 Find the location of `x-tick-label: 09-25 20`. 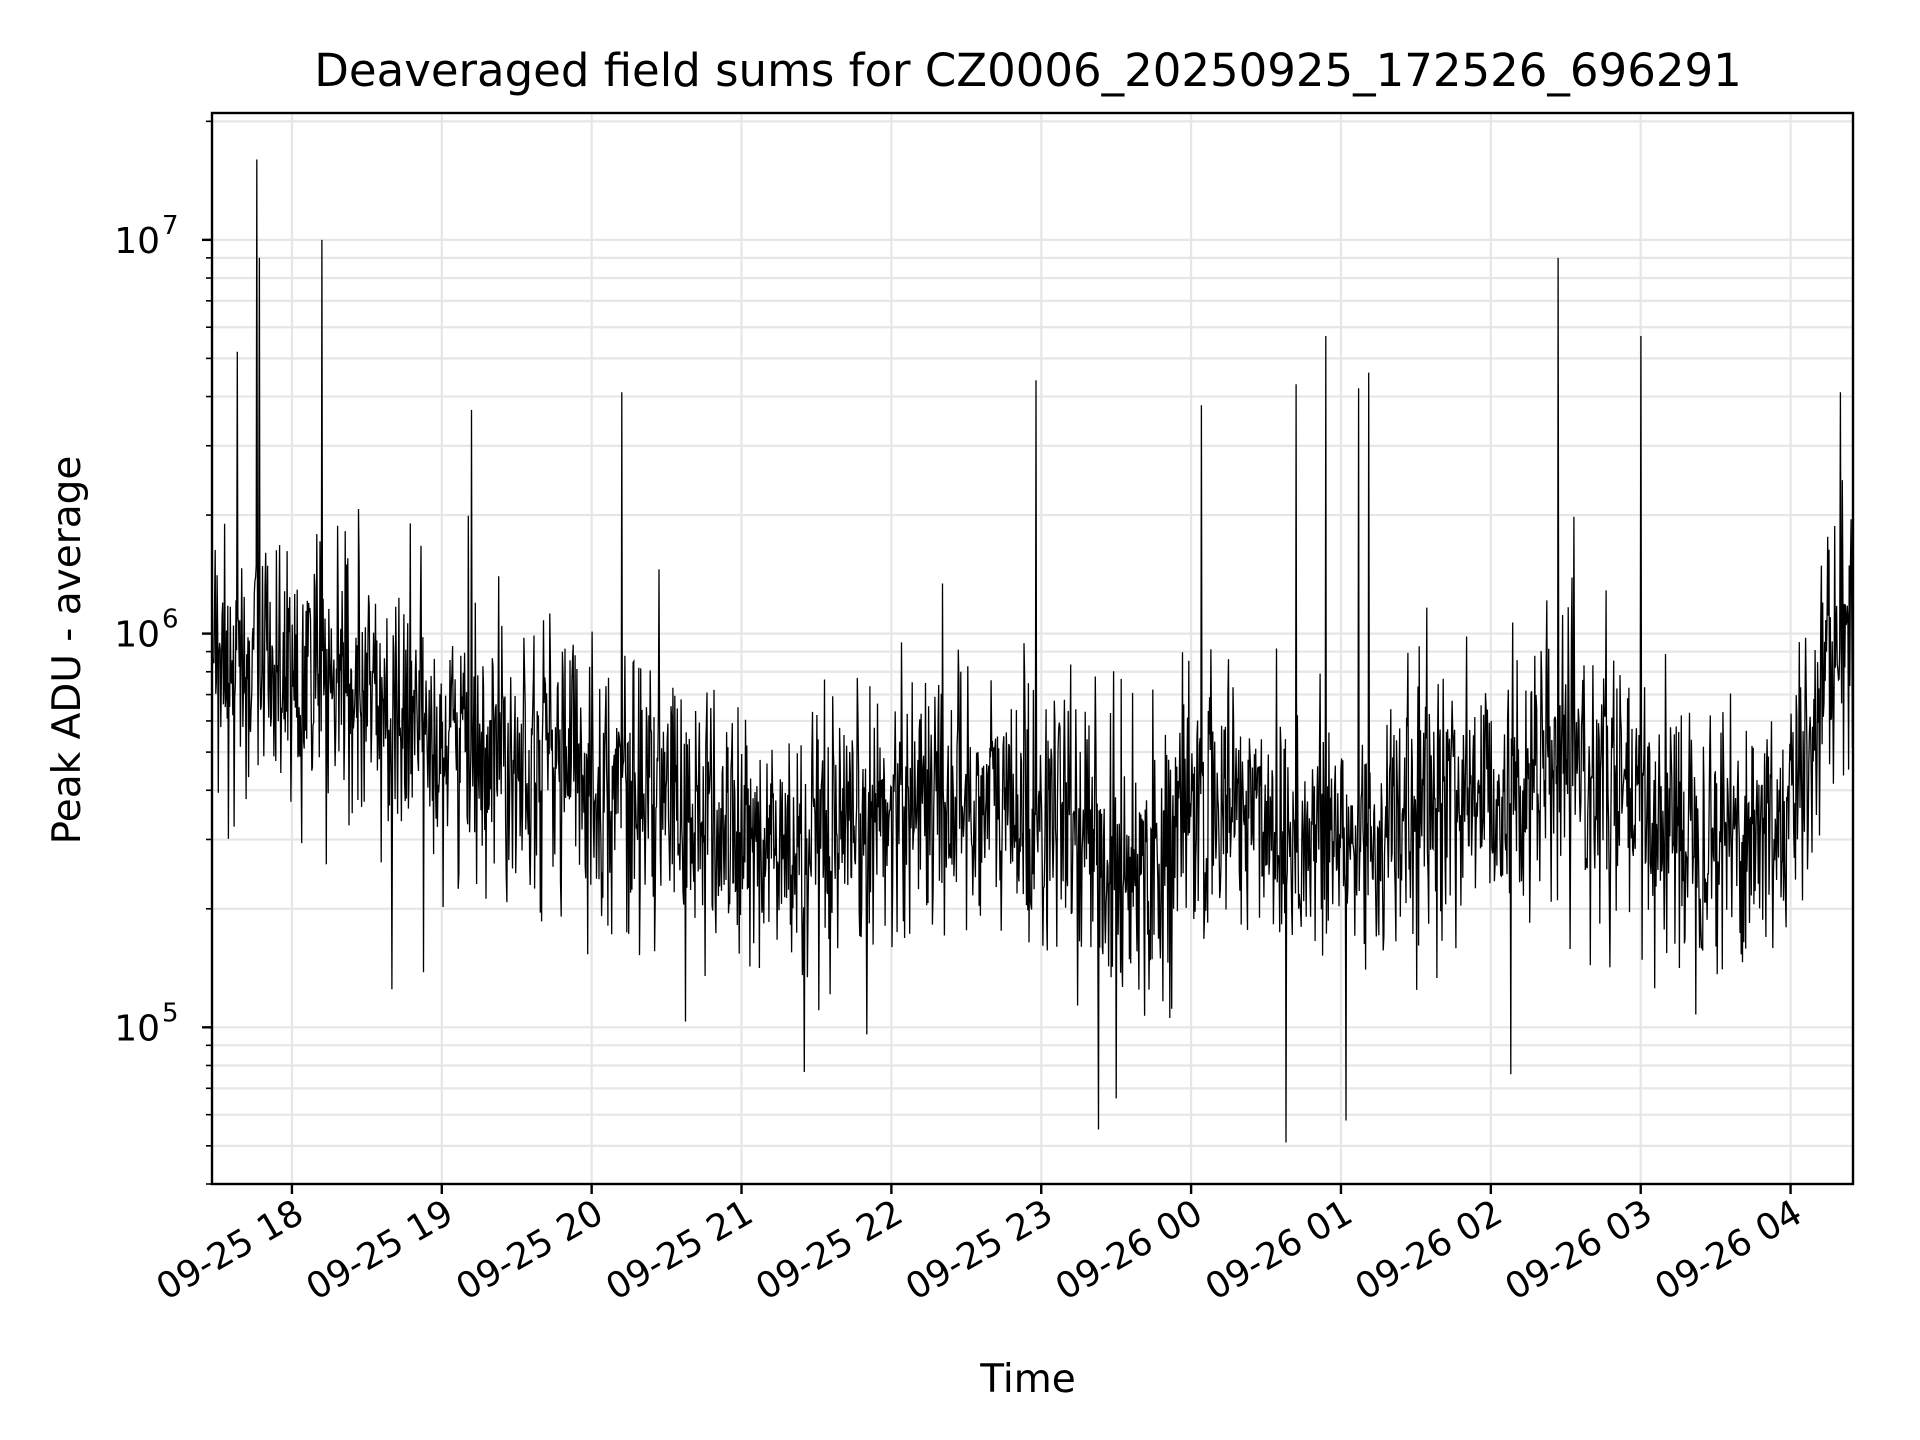

x-tick-label: 09-25 20 is located at coordinates (529, 1250).